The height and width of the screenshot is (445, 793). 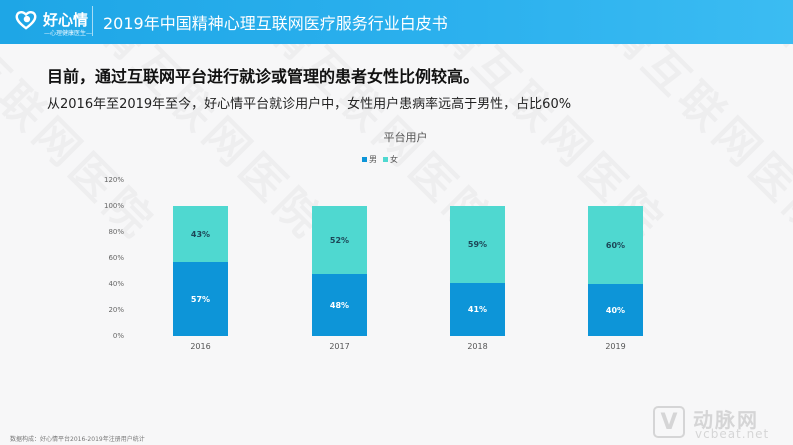 I want to click on bar-2019: 60% 40%, so click(x=615, y=271).